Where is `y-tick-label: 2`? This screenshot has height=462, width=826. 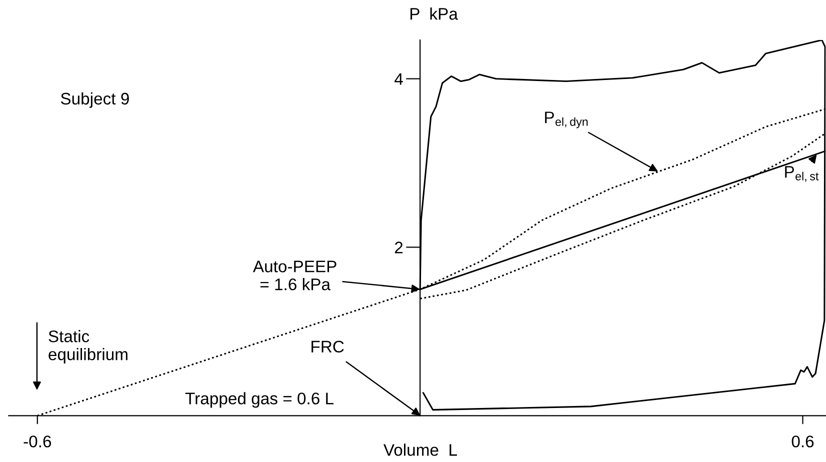 y-tick-label: 2 is located at coordinates (398, 248).